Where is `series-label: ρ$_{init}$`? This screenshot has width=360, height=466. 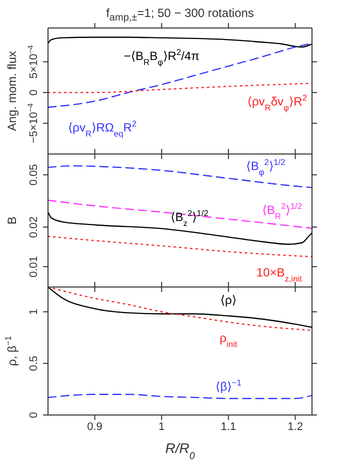
series-label: ρ$_{init}$ is located at coordinates (229, 340).